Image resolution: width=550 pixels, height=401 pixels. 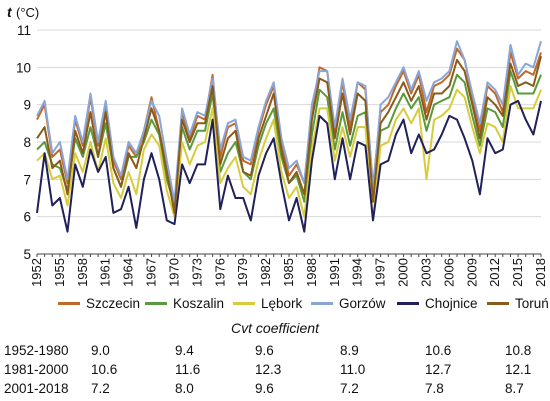 What do you see at coordinates (27, 12) in the screenshot?
I see `y-axis-label-unit: (°C)` at bounding box center [27, 12].